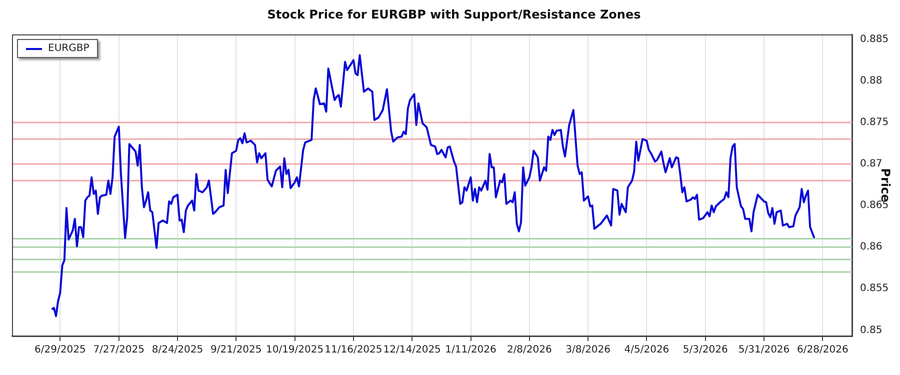 This screenshot has height=375, width=900. Describe the element at coordinates (236, 350) in the screenshot. I see `x-tick-label: 9/21/2025` at that location.